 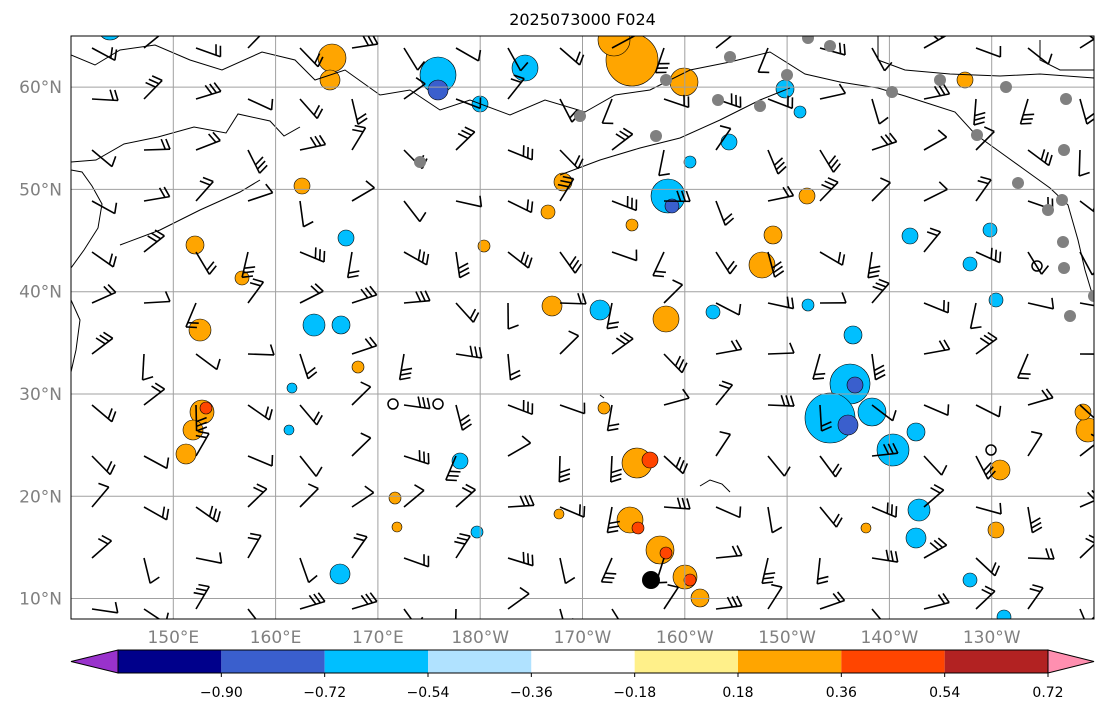 I want to click on lon-label: 170°W, so click(x=583, y=638).